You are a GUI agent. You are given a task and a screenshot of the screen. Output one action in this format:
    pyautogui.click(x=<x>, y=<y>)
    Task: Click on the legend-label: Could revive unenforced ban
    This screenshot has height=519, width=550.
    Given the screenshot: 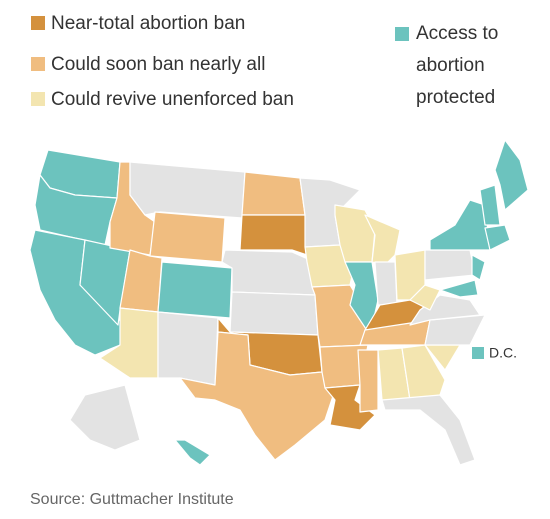 What is the action you would take?
    pyautogui.click(x=172, y=99)
    